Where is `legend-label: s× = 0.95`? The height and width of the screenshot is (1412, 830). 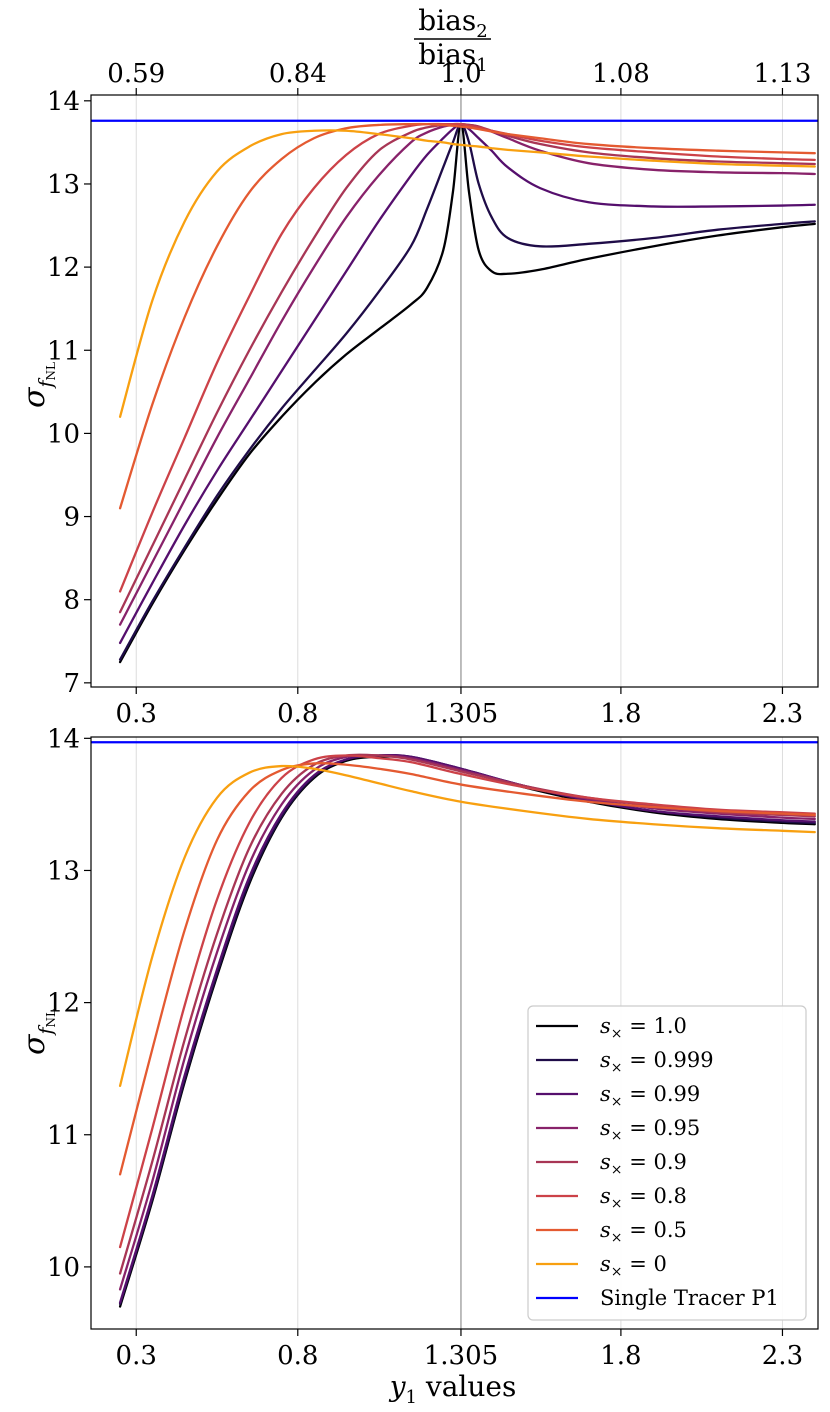 legend-label: s× = 0.95 is located at coordinates (650, 1130).